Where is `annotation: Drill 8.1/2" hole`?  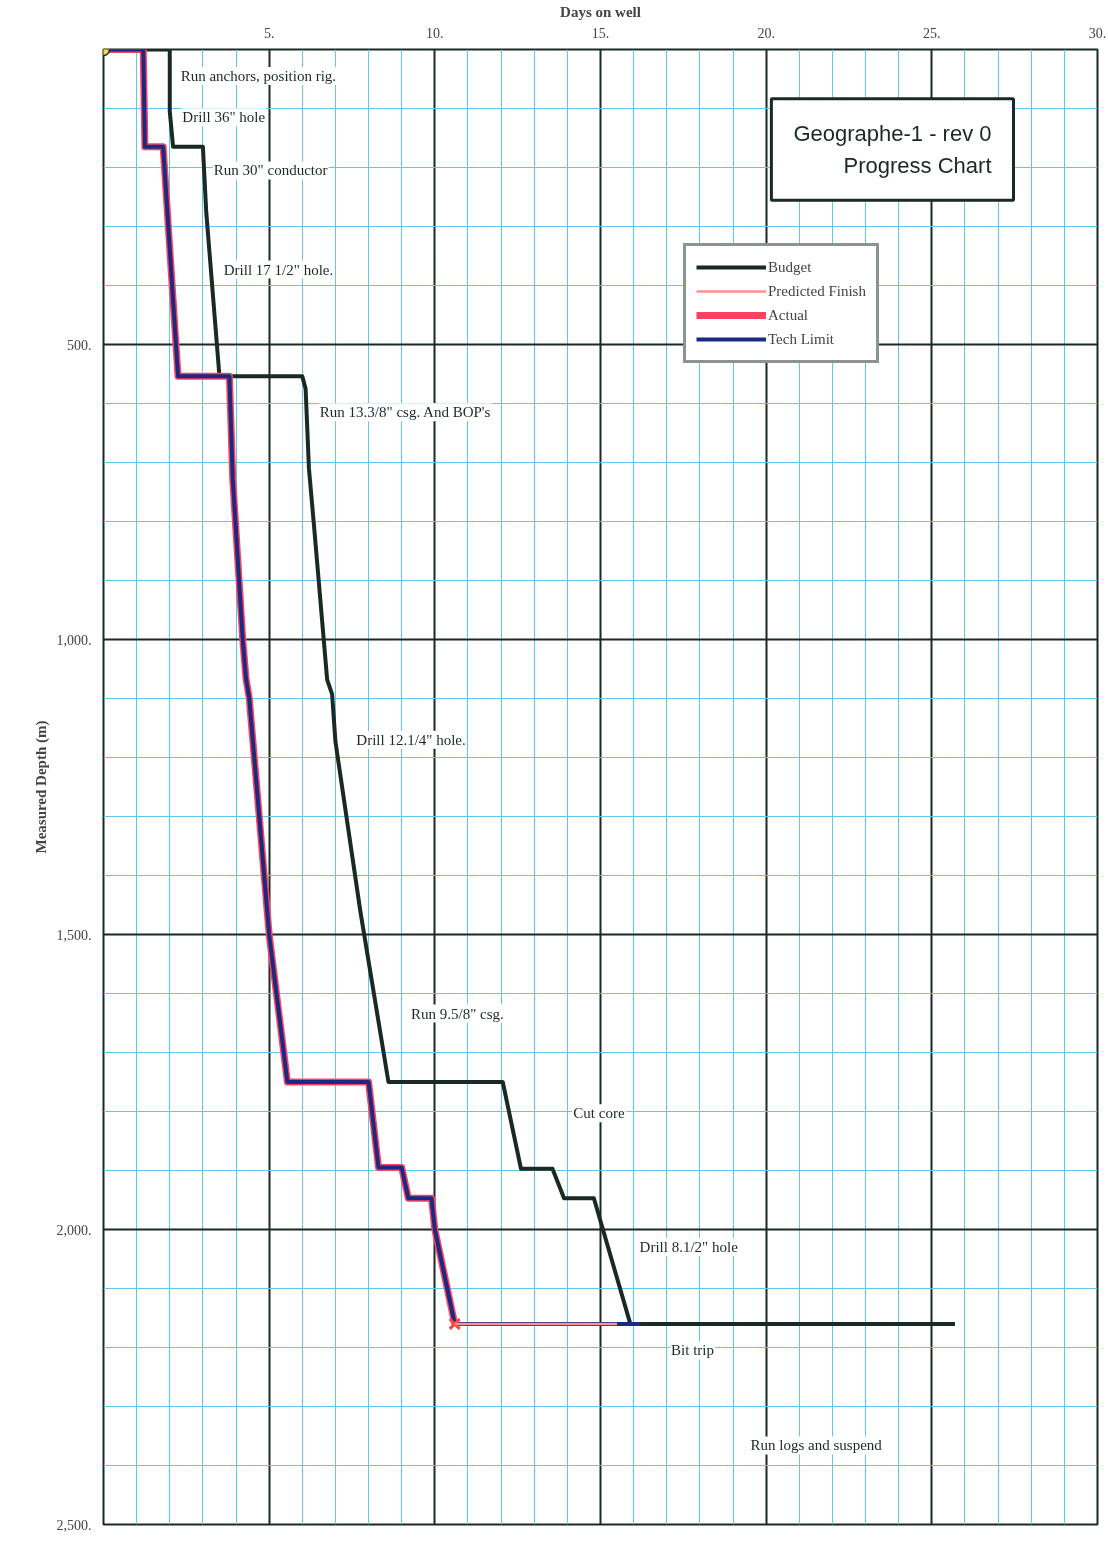
annotation: Drill 8.1/2" hole is located at coordinates (689, 1247).